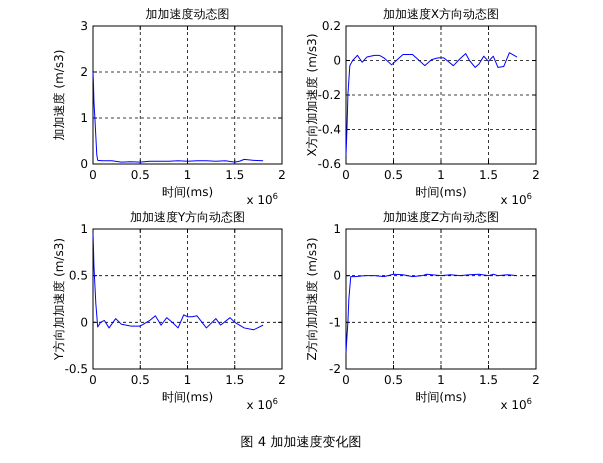 This screenshot has width=603, height=463. Describe the element at coordinates (84, 72) in the screenshot. I see `y-tick-label: 2` at that location.